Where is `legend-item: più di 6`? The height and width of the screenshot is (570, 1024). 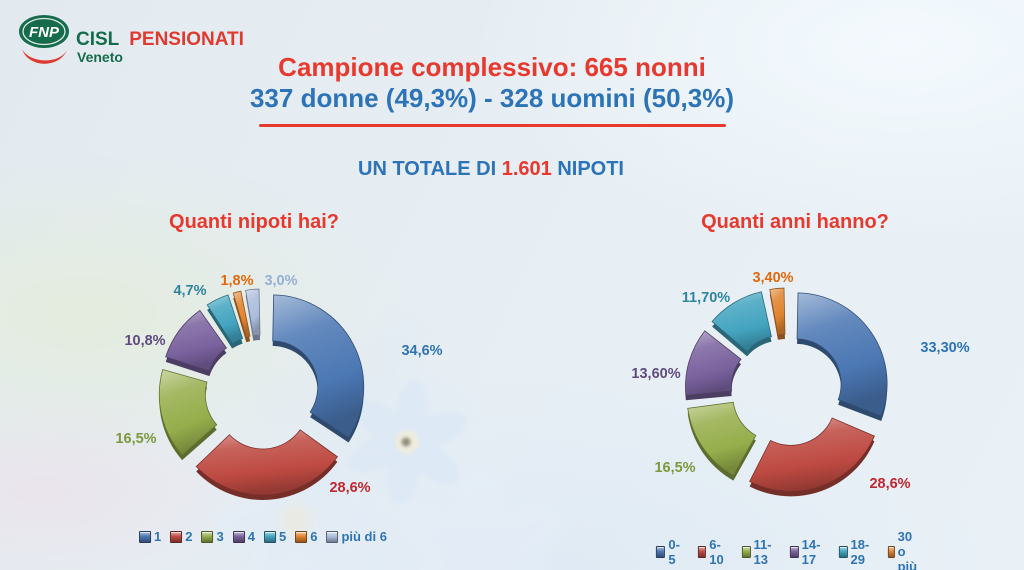
legend-item: più di 6 is located at coordinates (356, 536).